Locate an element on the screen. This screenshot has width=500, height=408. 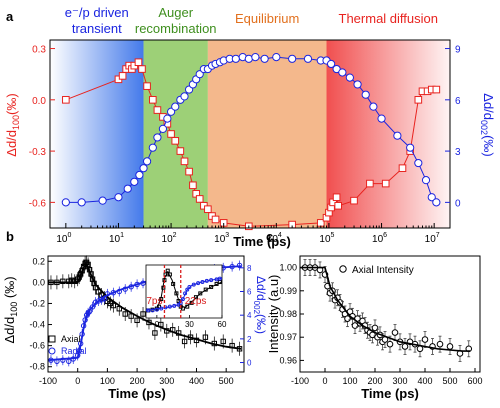
panel-b-inset: 7ps 22ps 0 30 60 is located at coordinates (186, 296).